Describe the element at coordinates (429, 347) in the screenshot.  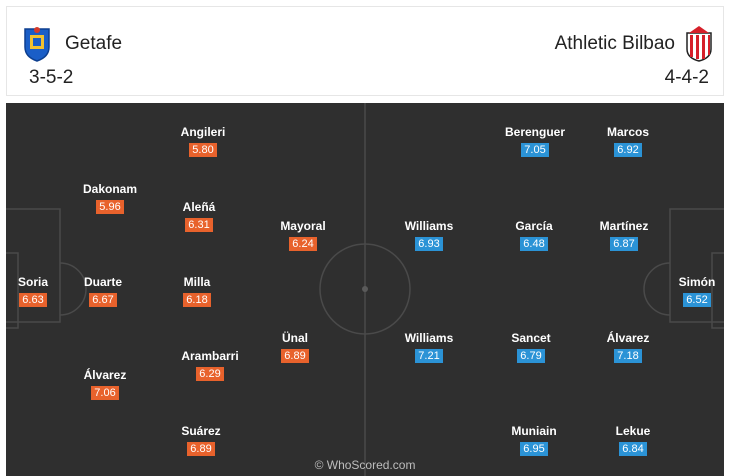
I see `away-player-williams-2: Williams 7.21` at that location.